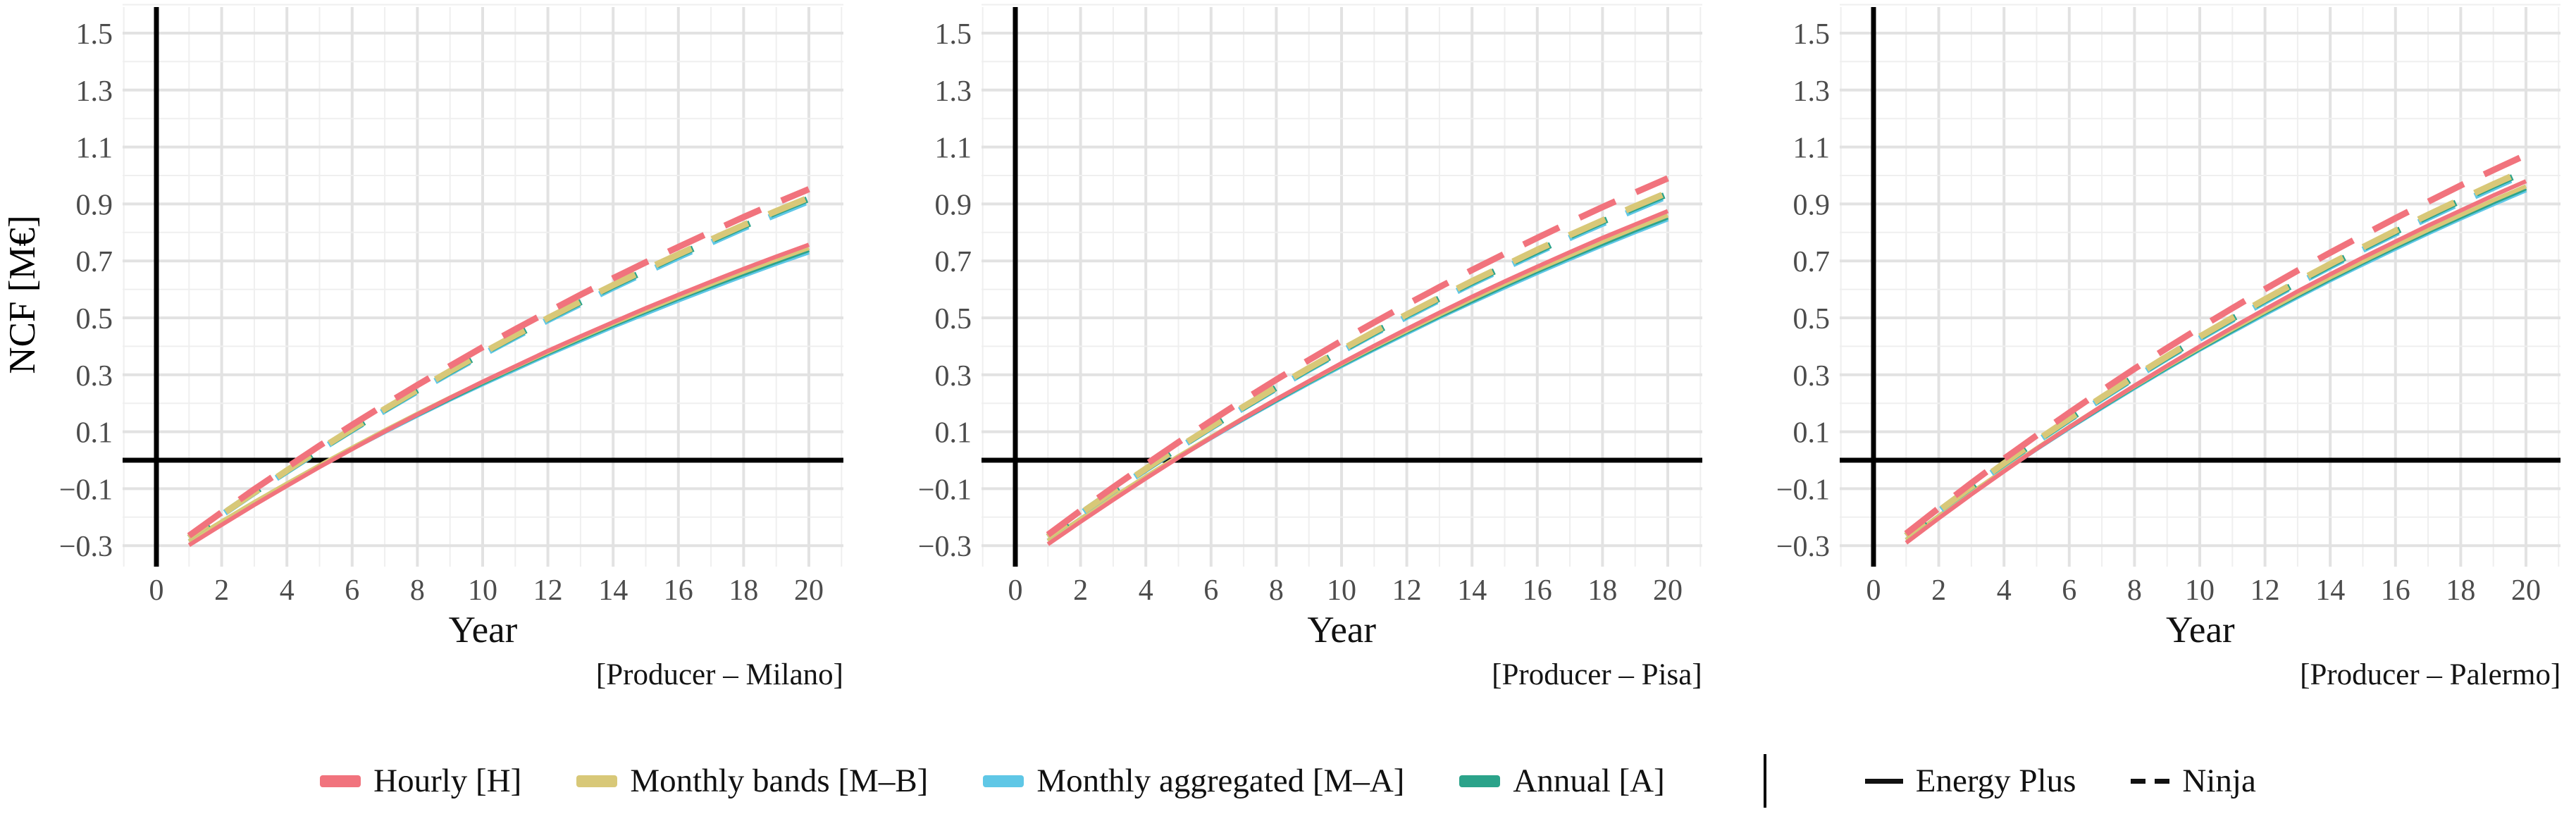 Image resolution: width=2576 pixels, height=826 pixels. I want to click on monthly-aggregated-swatch-icon, so click(1004, 781).